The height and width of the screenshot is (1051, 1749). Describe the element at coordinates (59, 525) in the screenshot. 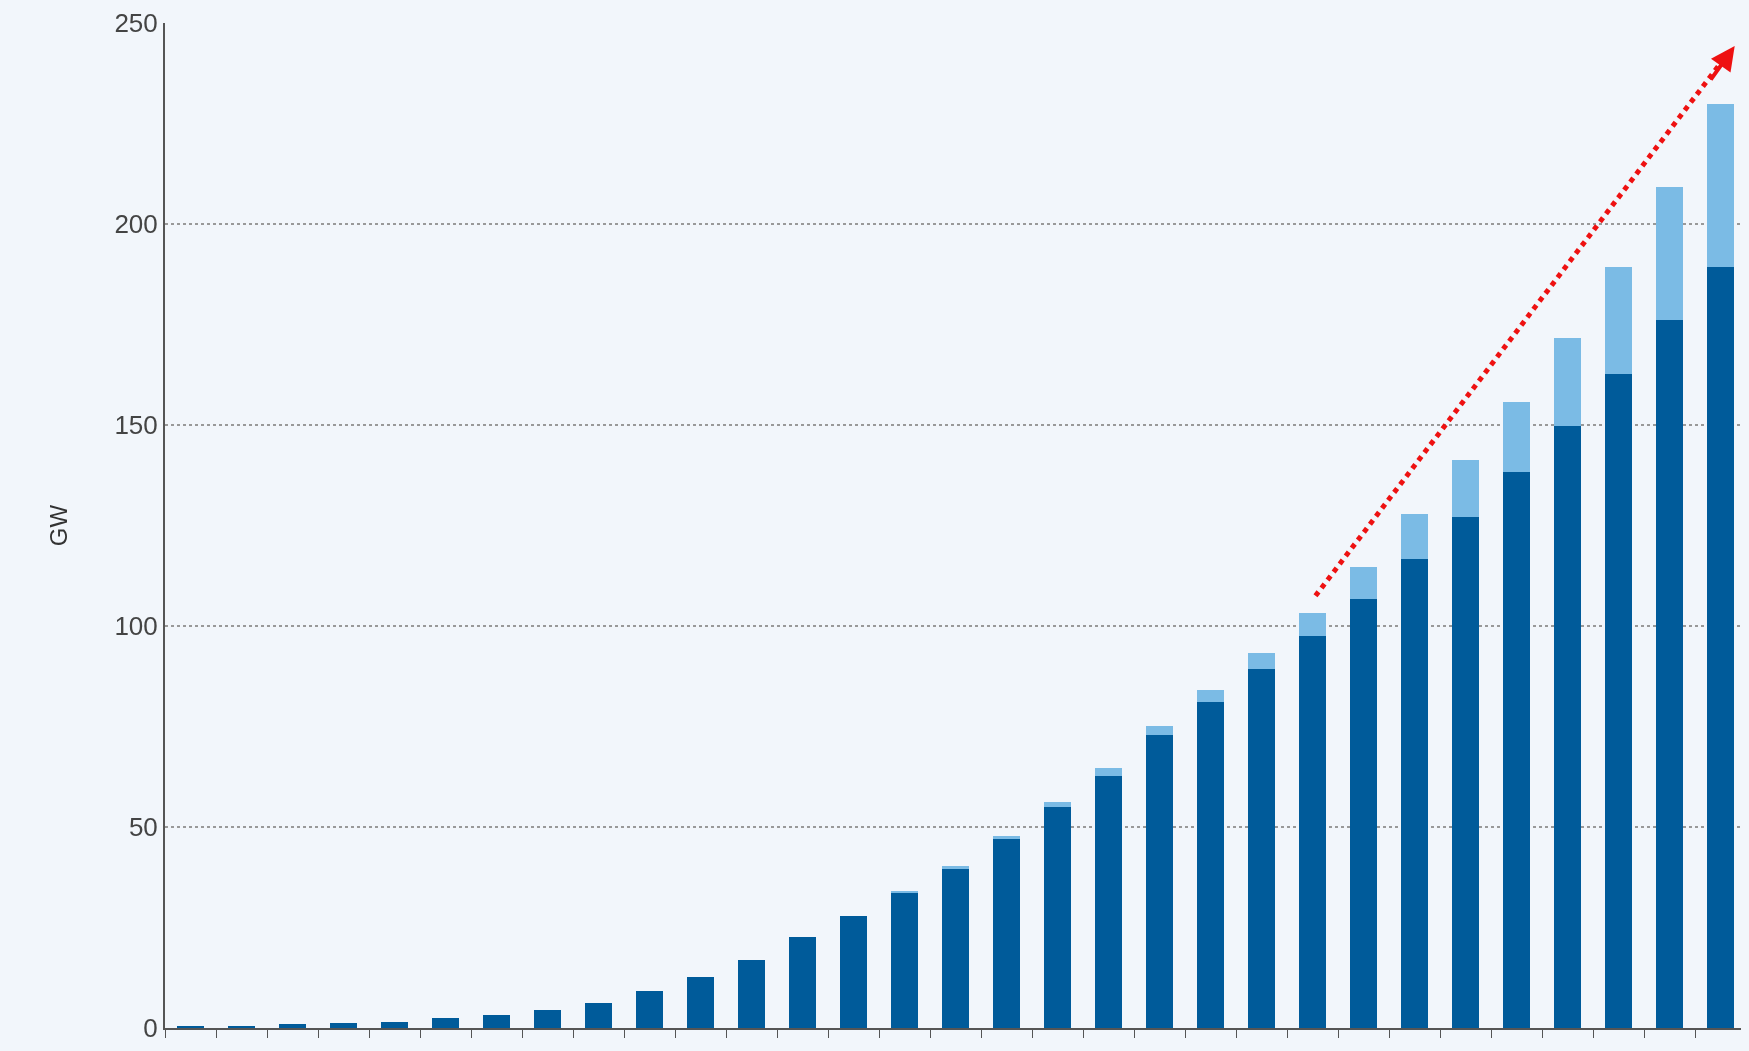

I see `y-axis-title: GW` at that location.